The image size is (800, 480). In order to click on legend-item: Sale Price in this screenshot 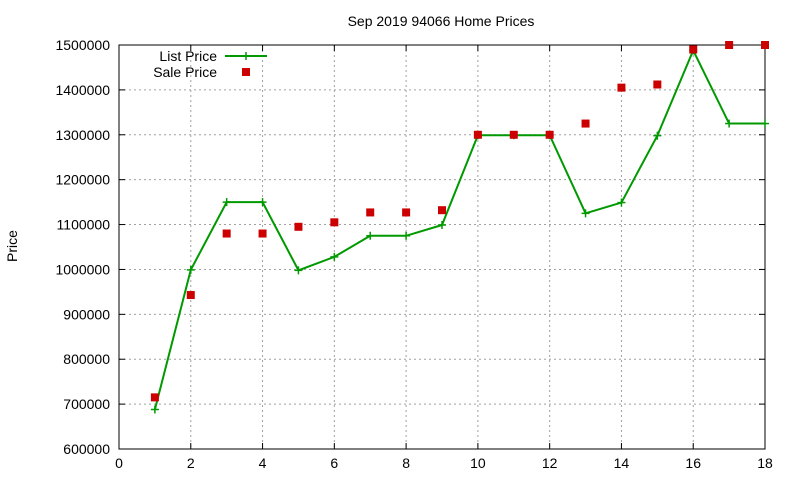, I will do `click(201, 72)`.